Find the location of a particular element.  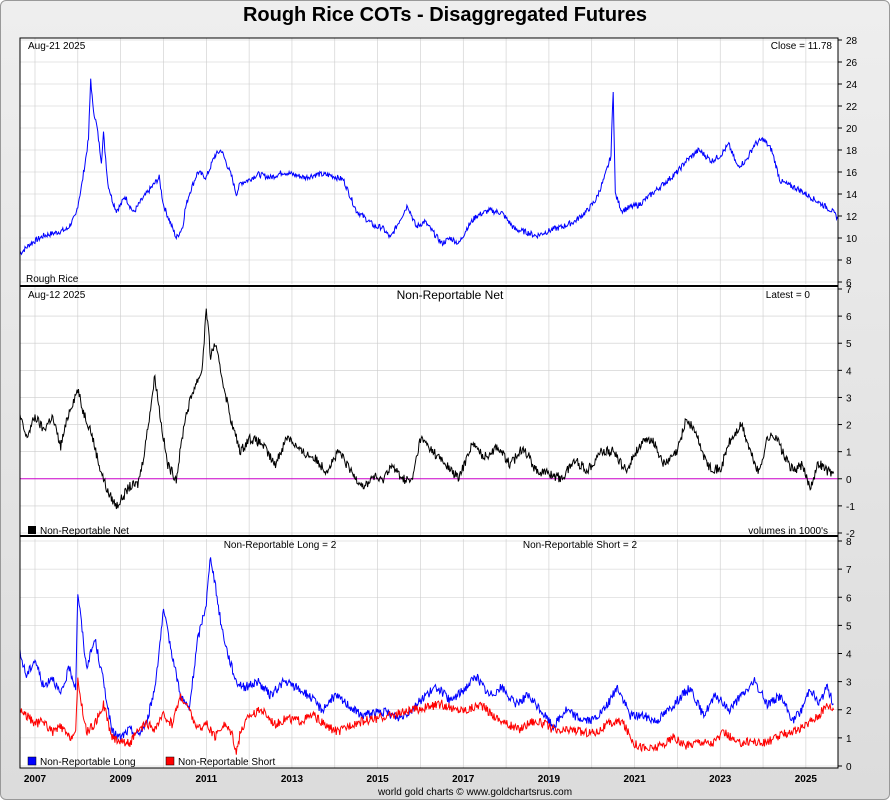

net-panel-title: Non-Reportable Net is located at coordinates (450, 295).